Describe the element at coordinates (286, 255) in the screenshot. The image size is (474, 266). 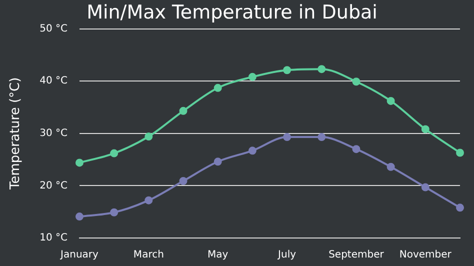
I see `x-tick-label: July` at that location.